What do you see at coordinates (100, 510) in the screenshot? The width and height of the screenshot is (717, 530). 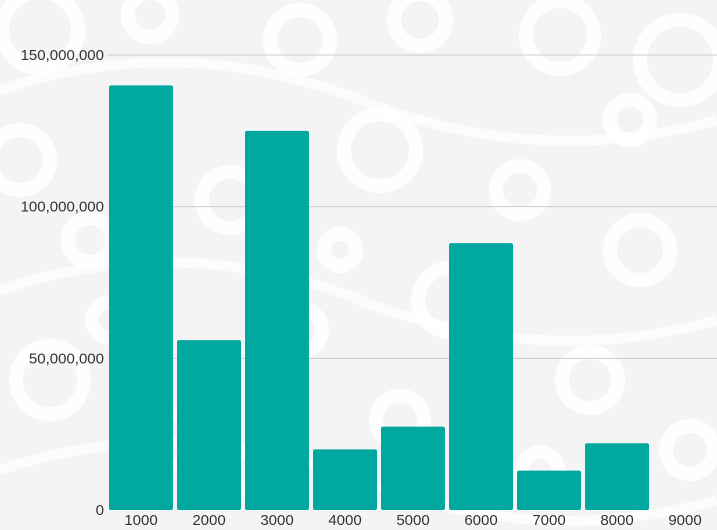 I see `y-tick-label: 0` at bounding box center [100, 510].